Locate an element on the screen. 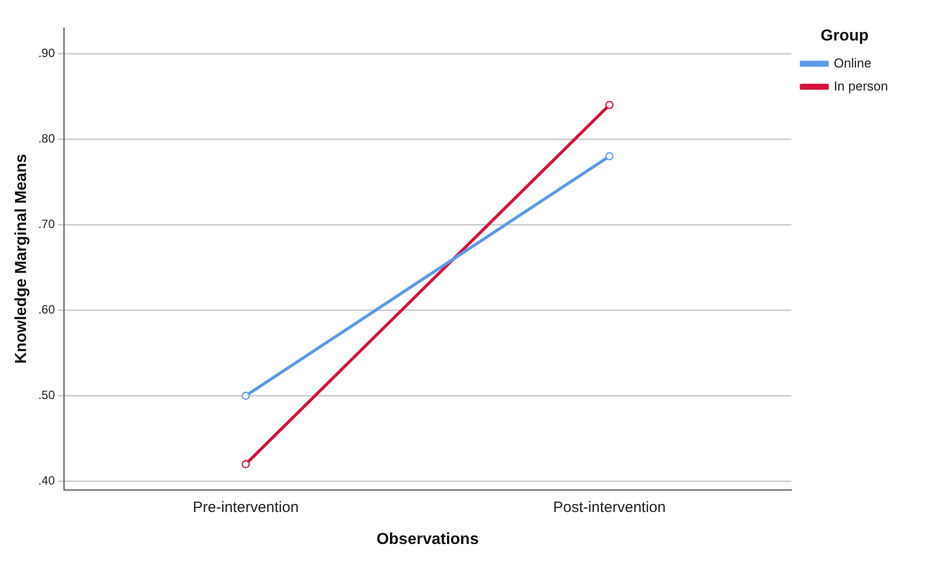  legend-label: Online is located at coordinates (853, 62).